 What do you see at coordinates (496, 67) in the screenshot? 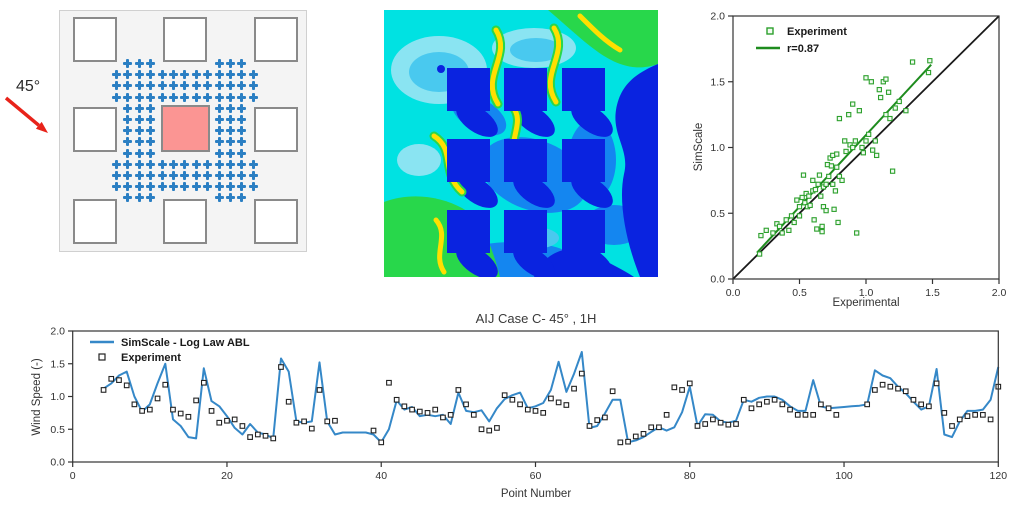
I see `cfd-high-speed-streak` at bounding box center [496, 67].